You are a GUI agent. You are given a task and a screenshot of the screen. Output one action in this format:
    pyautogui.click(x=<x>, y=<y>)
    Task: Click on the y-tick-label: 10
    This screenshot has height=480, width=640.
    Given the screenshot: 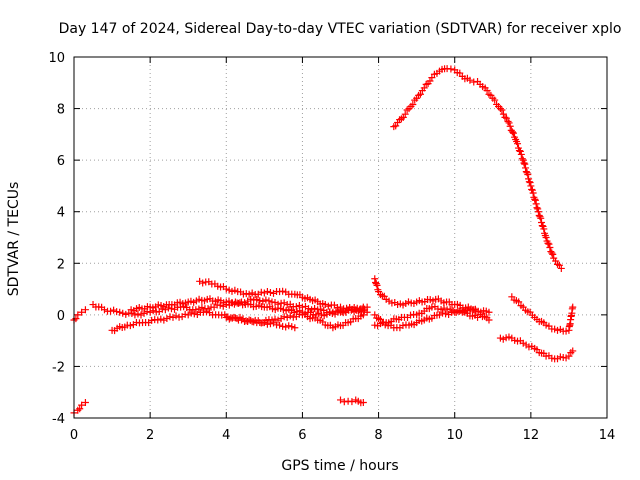 What is the action you would take?
    pyautogui.click(x=56, y=58)
    